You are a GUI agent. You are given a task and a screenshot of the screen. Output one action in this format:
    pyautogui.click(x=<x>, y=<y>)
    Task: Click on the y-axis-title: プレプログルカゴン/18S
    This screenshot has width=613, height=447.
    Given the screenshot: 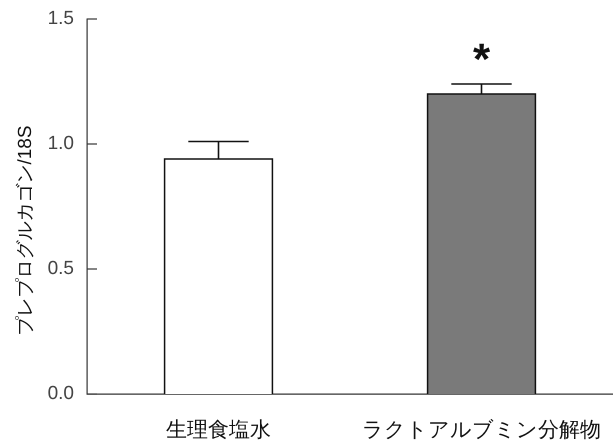 What is the action you would take?
    pyautogui.click(x=25, y=230)
    